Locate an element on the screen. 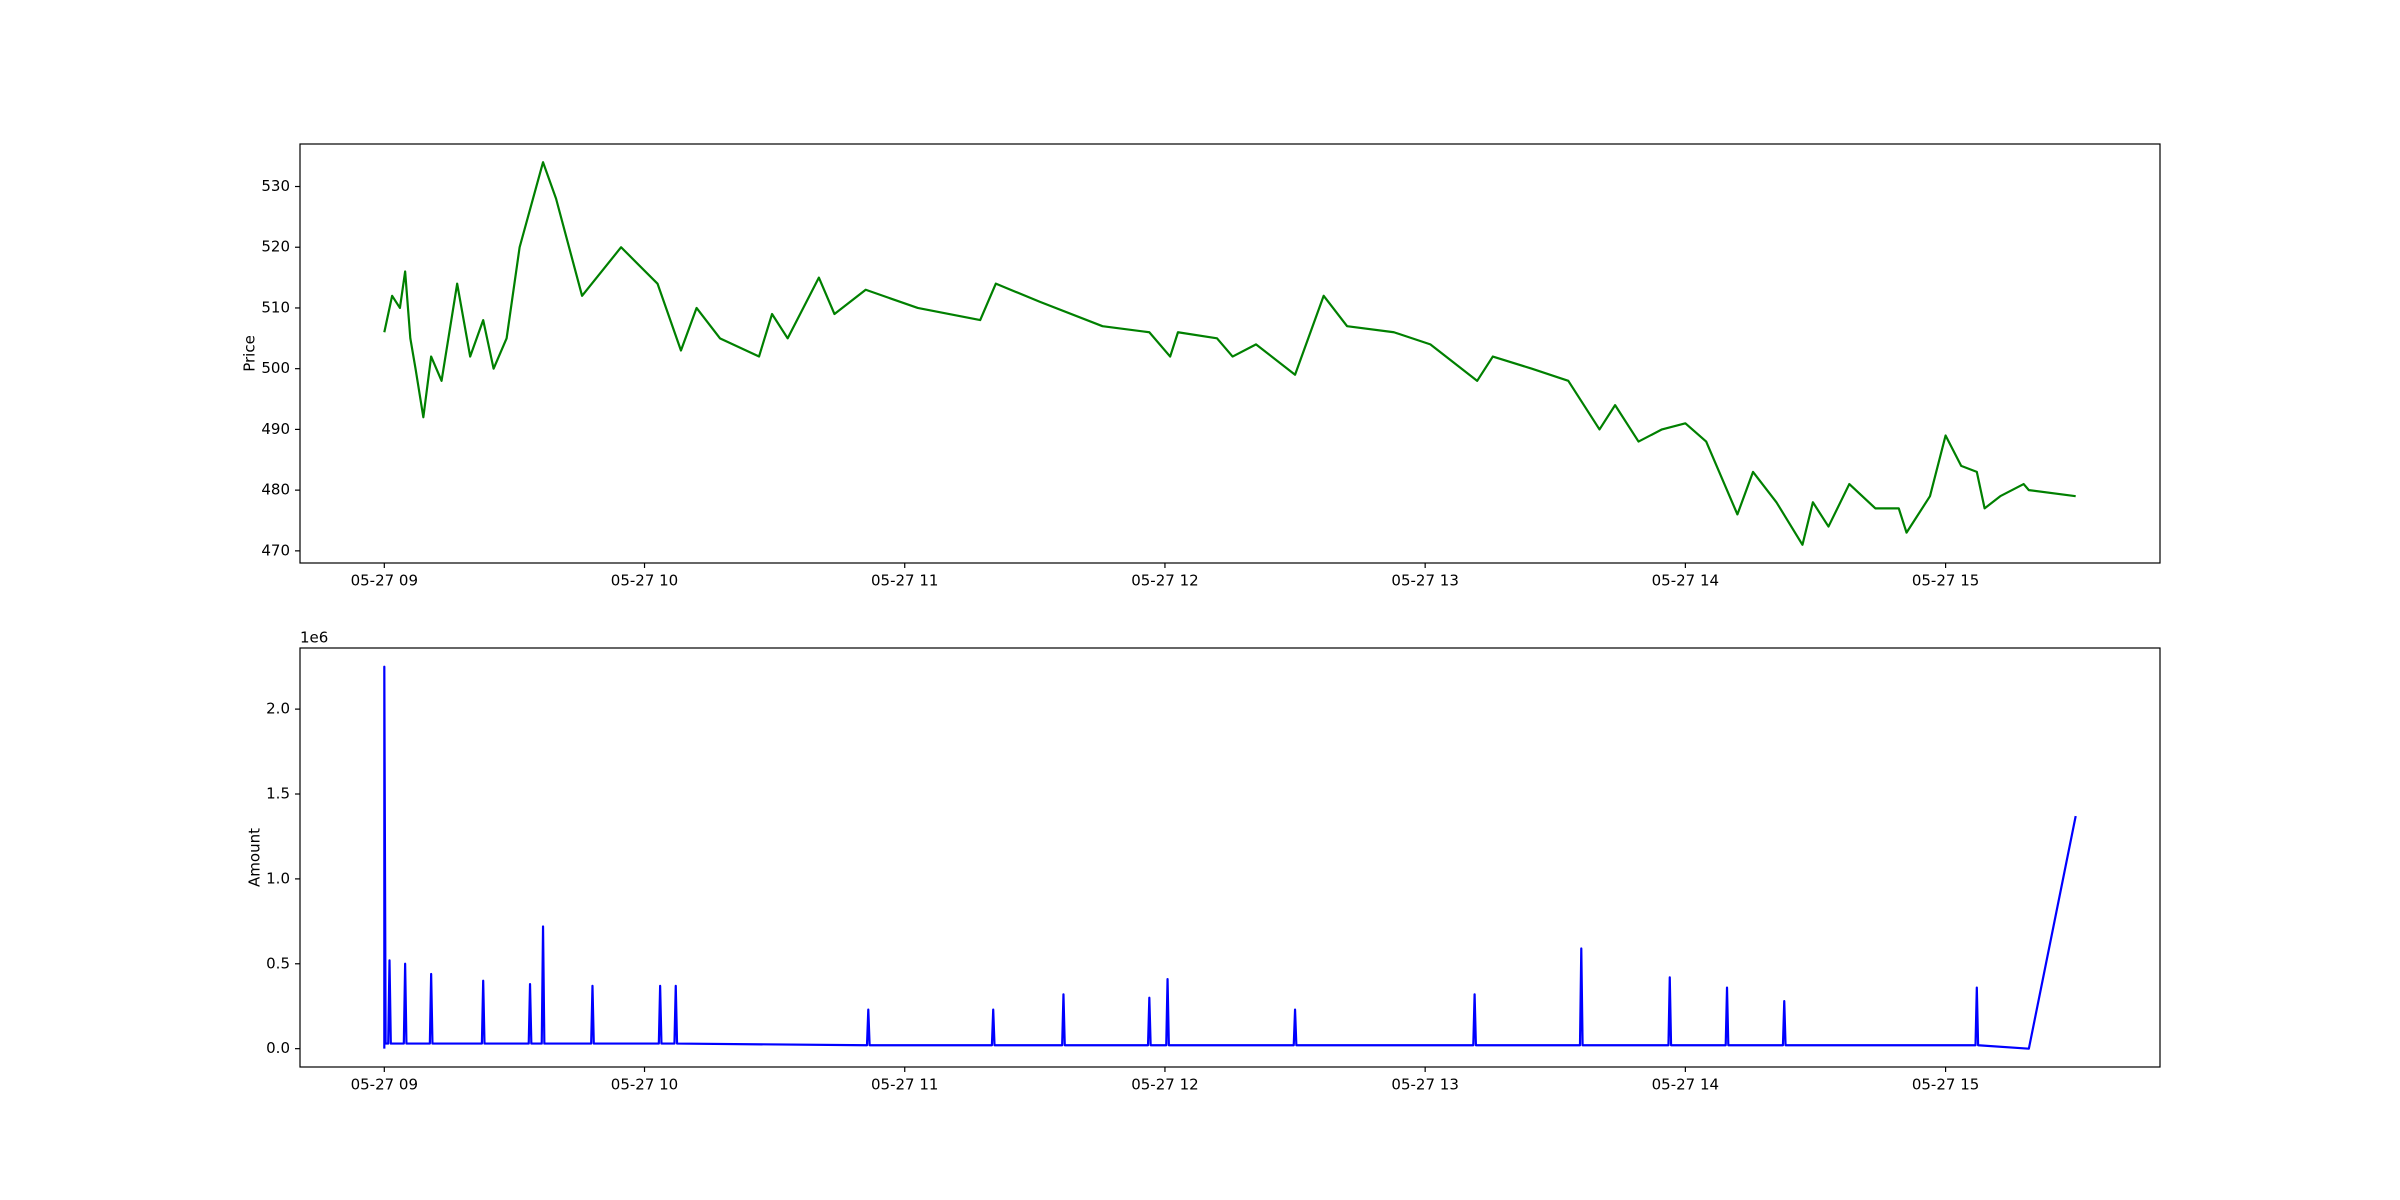 The height and width of the screenshot is (1200, 2400). y-tick-label: 1.5 is located at coordinates (278, 794).